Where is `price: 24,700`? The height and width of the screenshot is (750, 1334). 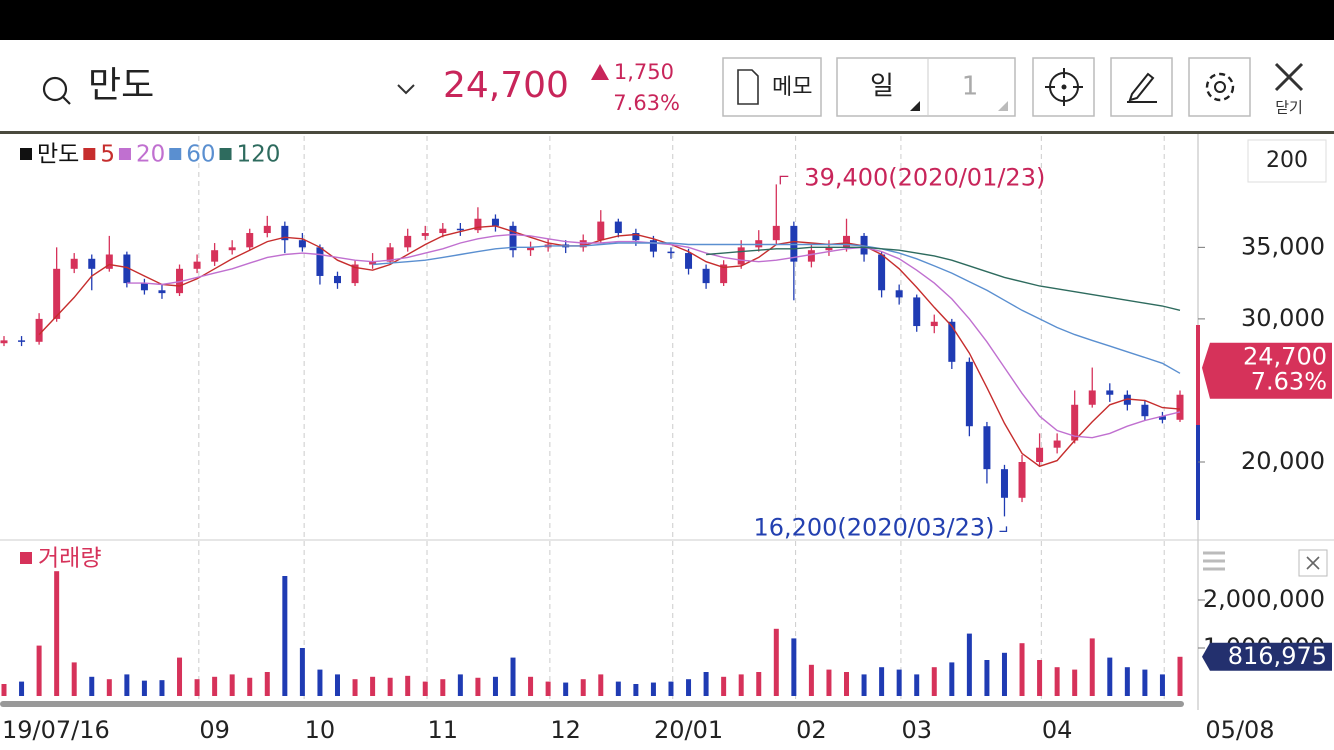
price: 24,700 is located at coordinates (506, 85).